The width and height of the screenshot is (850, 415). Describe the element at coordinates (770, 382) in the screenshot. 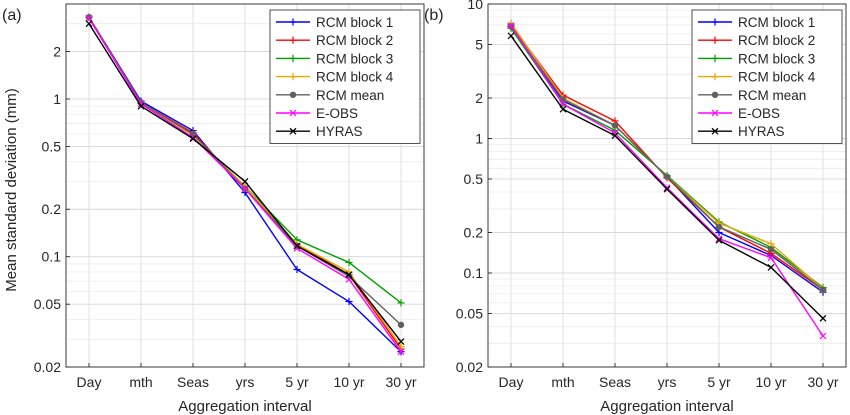

I see `x-tick-label: 10 yr` at that location.